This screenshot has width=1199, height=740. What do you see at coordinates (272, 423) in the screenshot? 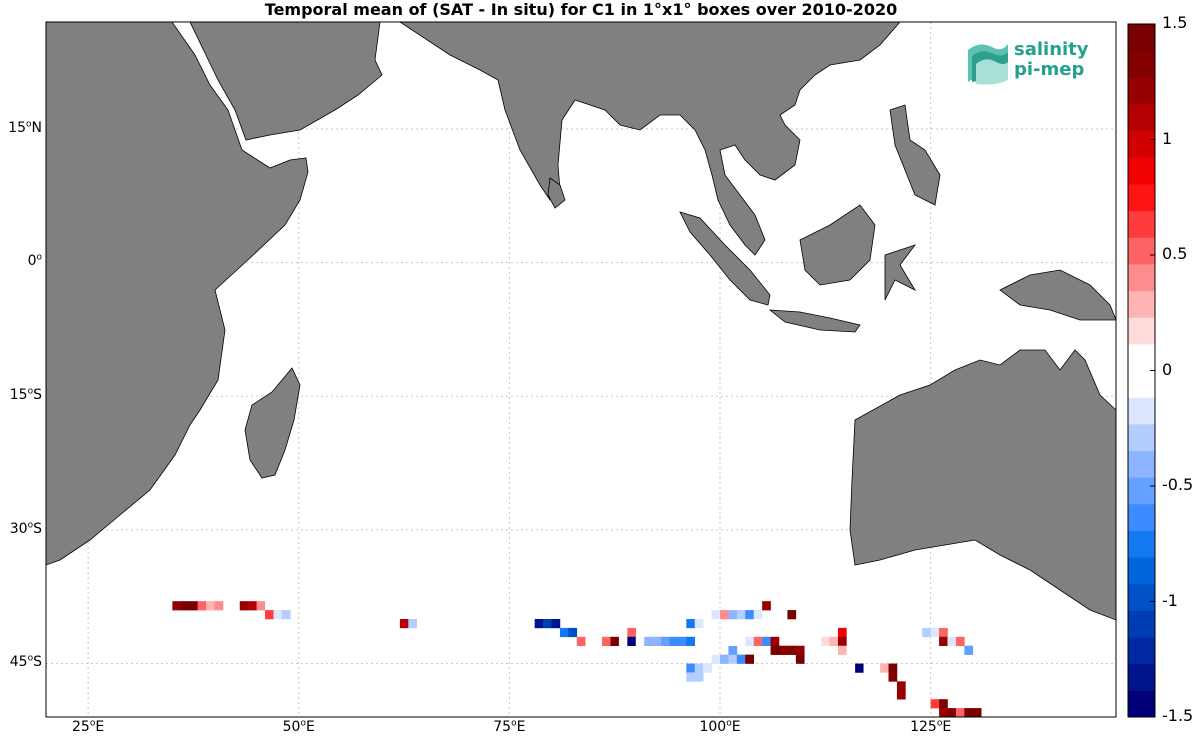
I see `land-madagascar` at bounding box center [272, 423].